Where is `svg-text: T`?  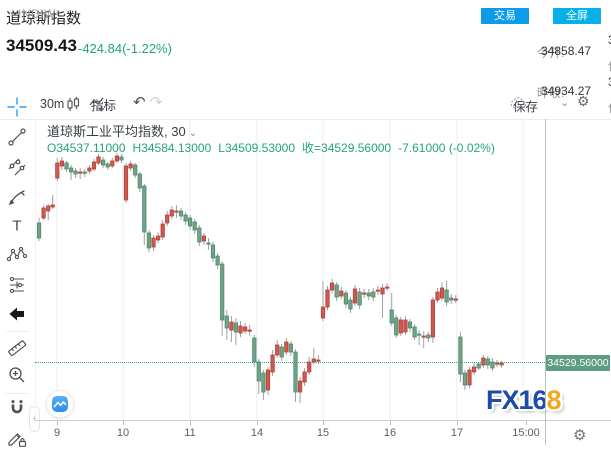
svg-text: T is located at coordinates (16, 226).